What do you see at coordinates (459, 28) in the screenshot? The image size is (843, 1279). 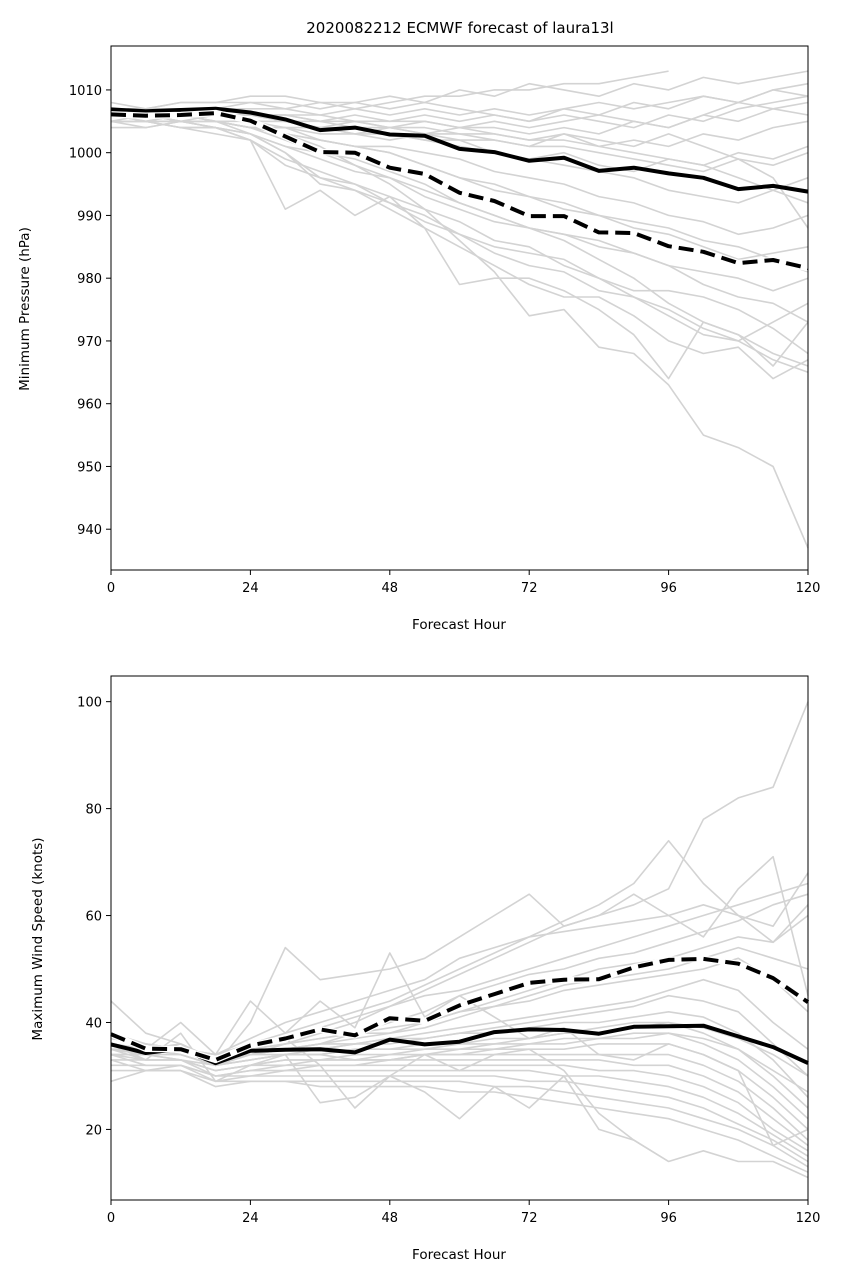 I see `chart-title: 2020082212 ECMWF forecast of laura13l` at bounding box center [459, 28].